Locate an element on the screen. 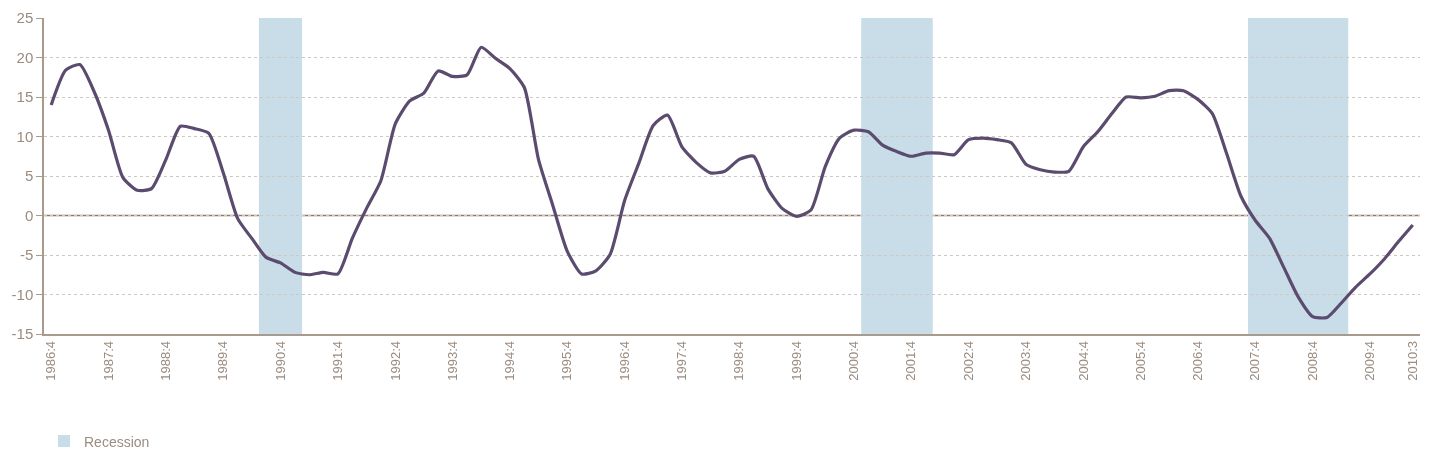 The image size is (1429, 466). x-tick-label: 1988:4 is located at coordinates (166, 360).